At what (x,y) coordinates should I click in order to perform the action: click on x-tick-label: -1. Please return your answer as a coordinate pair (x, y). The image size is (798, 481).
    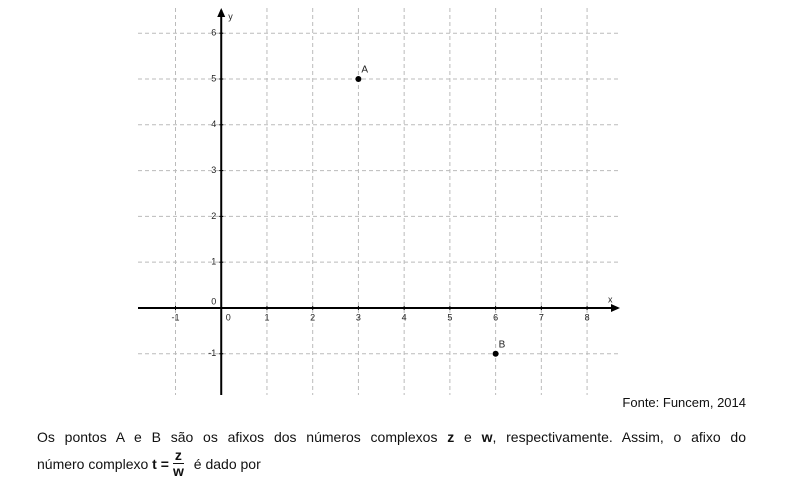
    Looking at the image, I should click on (175, 317).